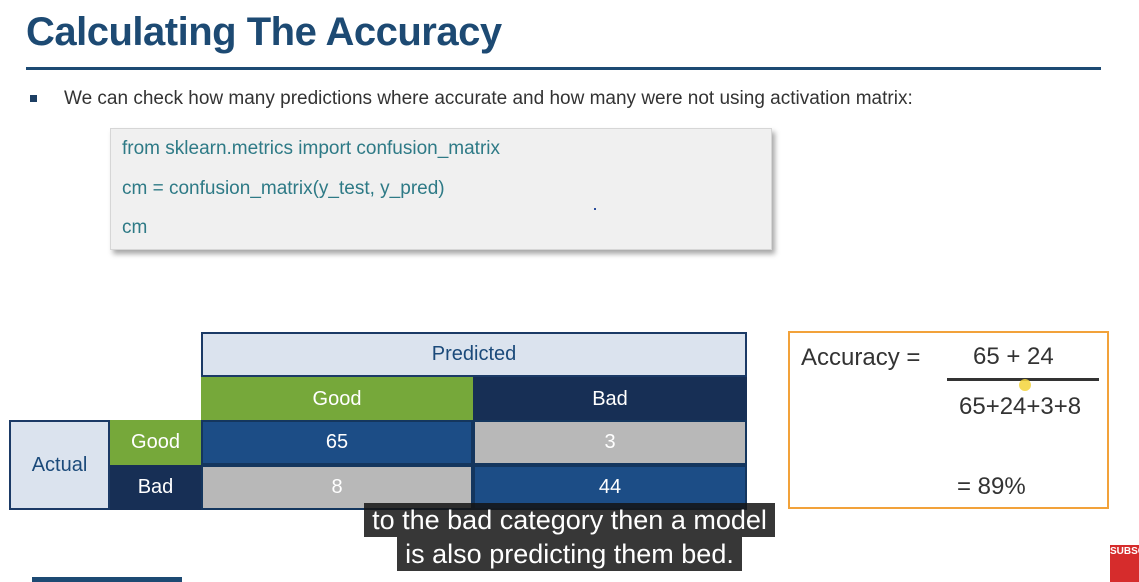 This screenshot has height=582, width=1139. Describe the element at coordinates (610, 442) in the screenshot. I see `cell-good-bad: 3` at that location.